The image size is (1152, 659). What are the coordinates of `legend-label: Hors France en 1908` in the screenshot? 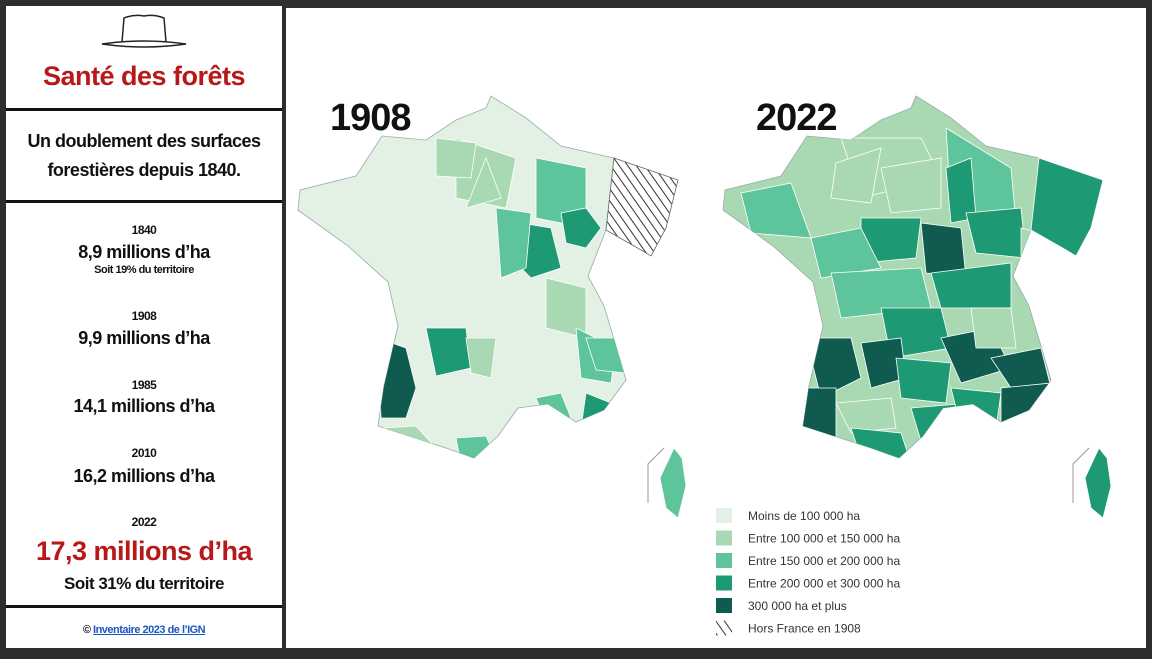 It's located at (804, 629).